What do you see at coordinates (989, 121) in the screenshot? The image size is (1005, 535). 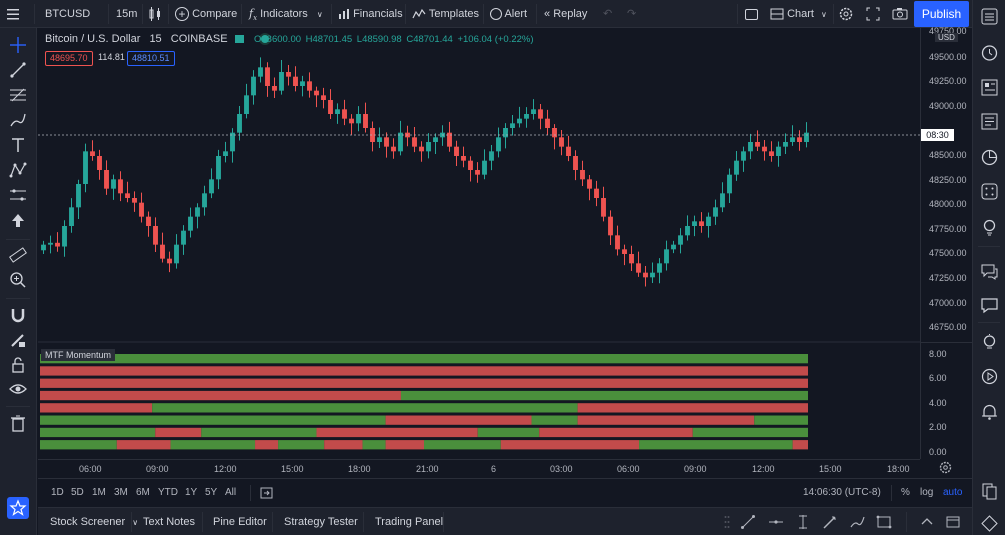 I see `hotlist-icon` at bounding box center [989, 121].